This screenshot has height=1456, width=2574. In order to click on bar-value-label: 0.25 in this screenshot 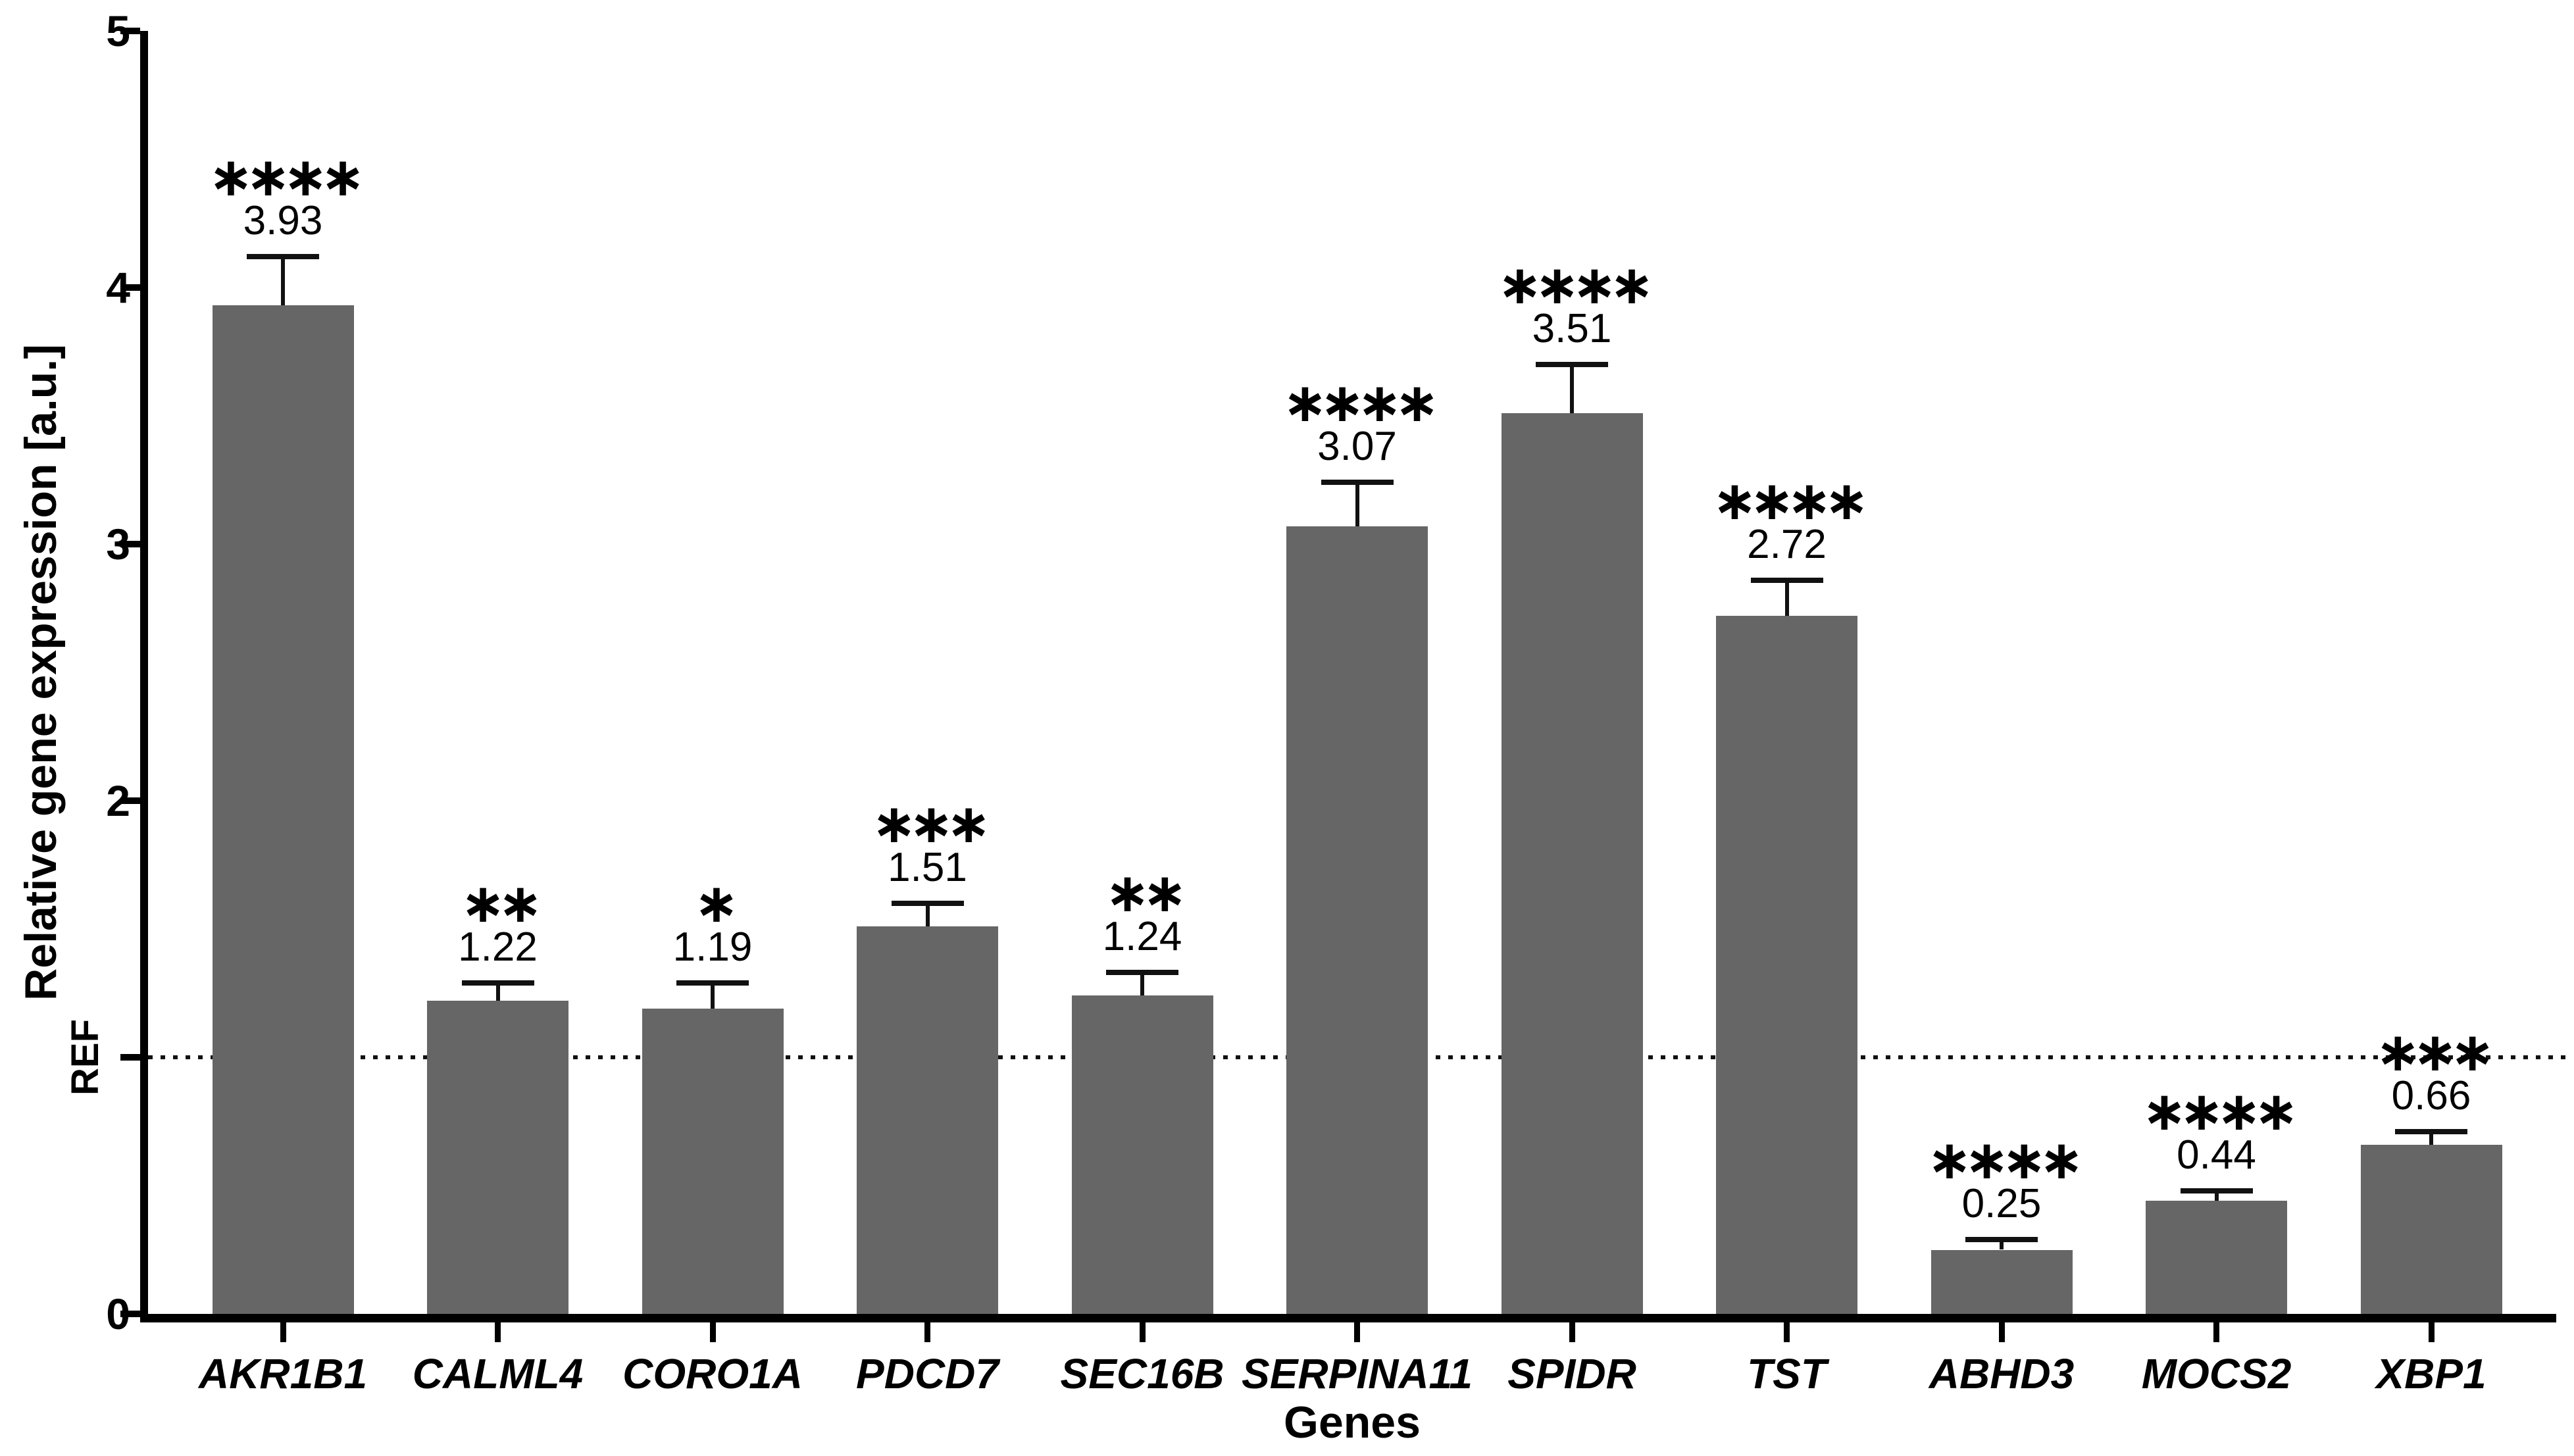, I will do `click(2001, 1203)`.